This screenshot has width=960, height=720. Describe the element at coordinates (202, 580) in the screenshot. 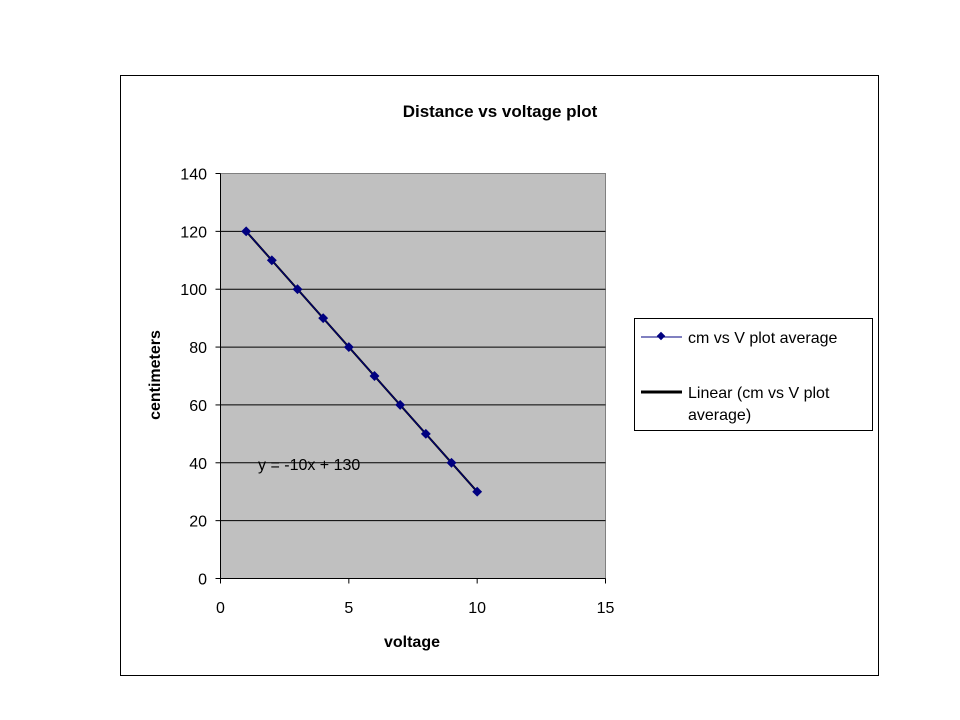

I see `y-tick-label: 0` at that location.